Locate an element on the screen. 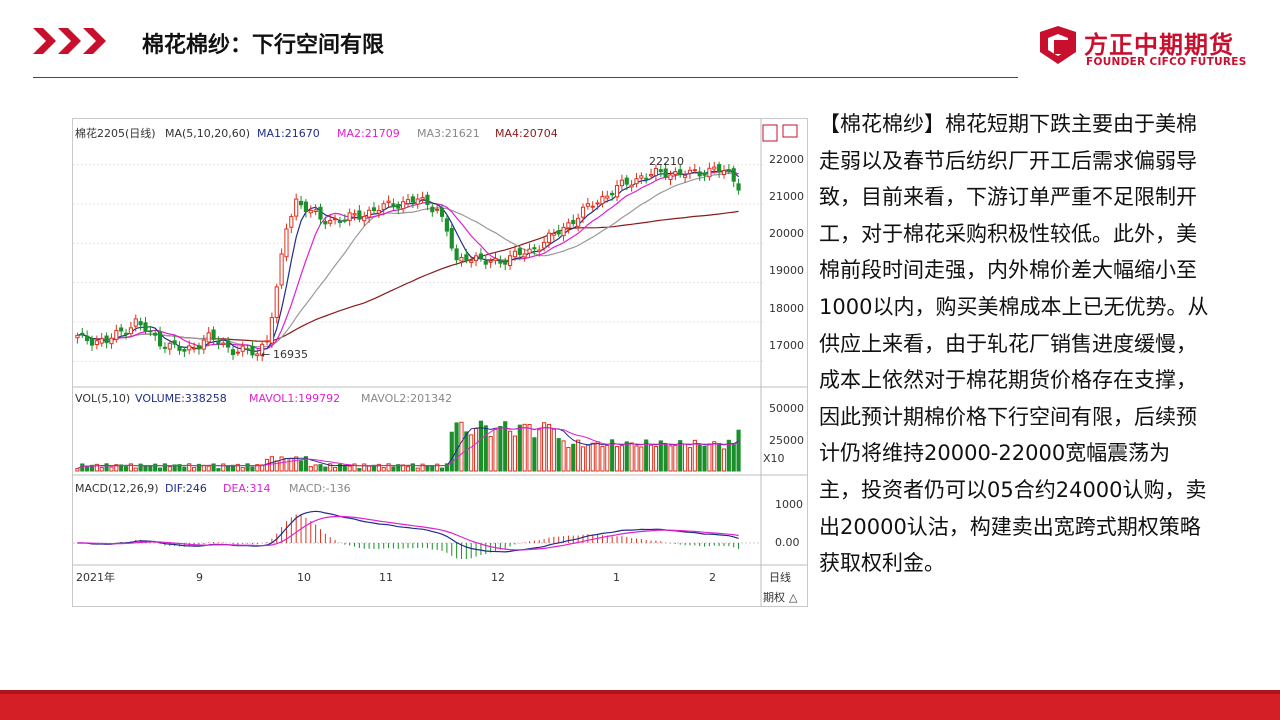 This screenshot has height=720, width=1280. triangle-up-icon: △ is located at coordinates (793, 597).